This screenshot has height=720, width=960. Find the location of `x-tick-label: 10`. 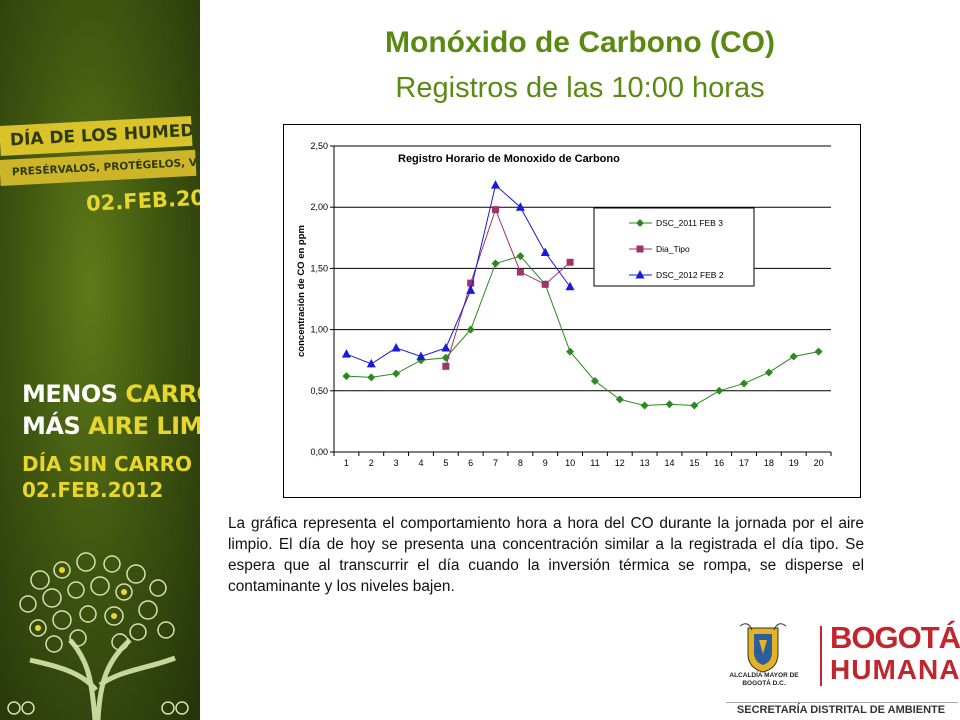

x-tick-label: 10 is located at coordinates (570, 463).